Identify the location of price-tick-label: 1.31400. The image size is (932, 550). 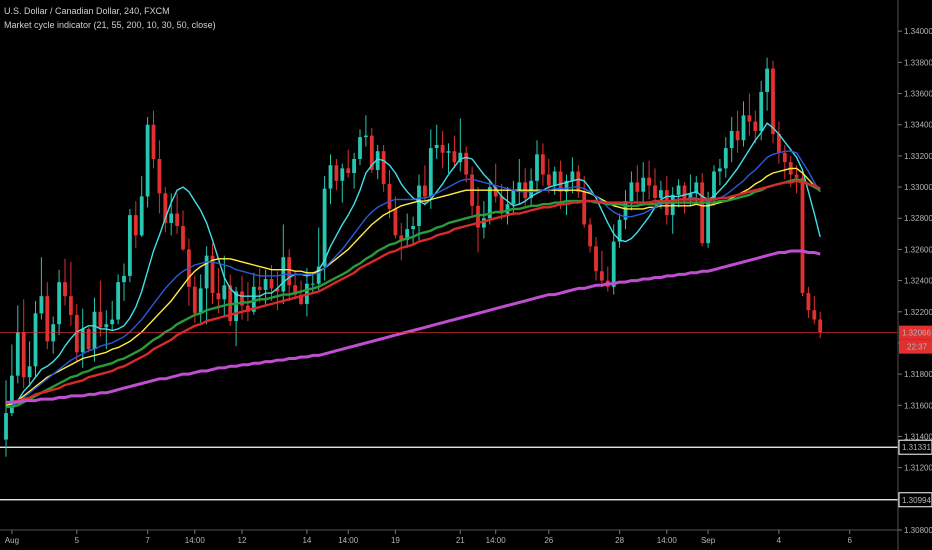
(918, 436).